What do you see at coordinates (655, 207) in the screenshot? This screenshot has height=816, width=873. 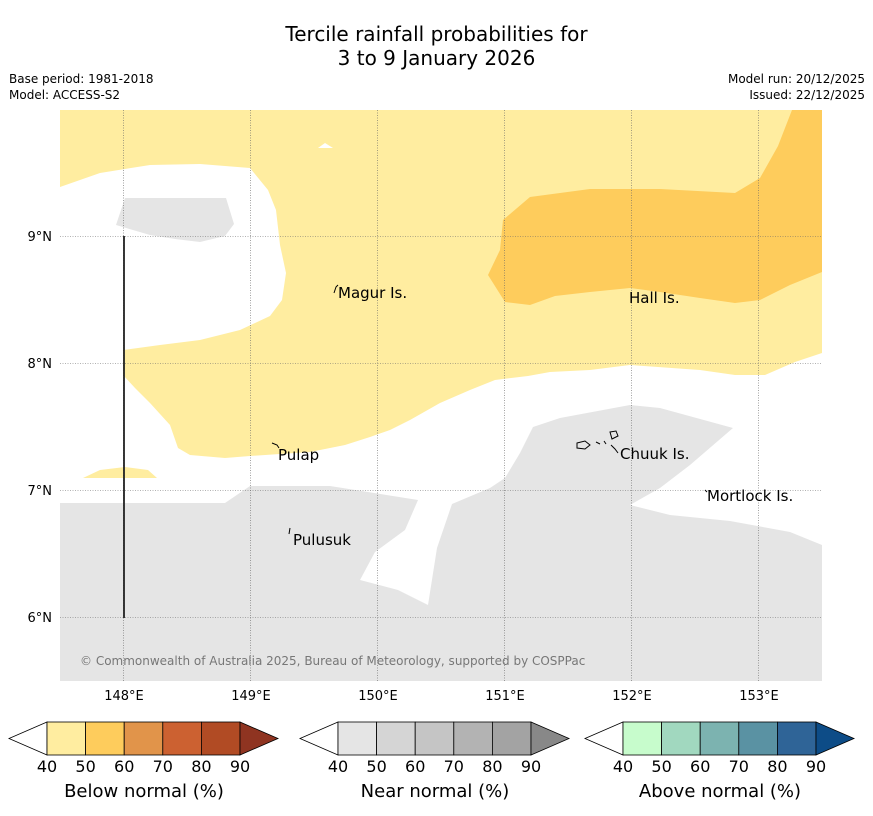 I see `below-normal-50-region` at bounding box center [655, 207].